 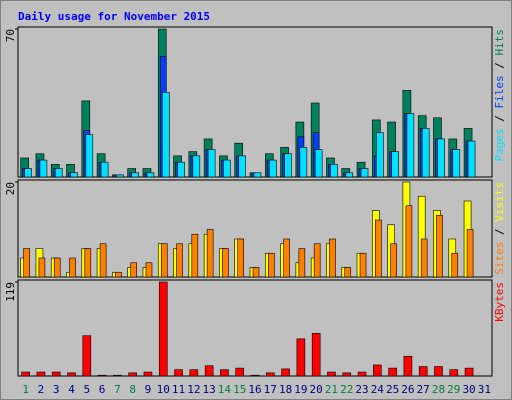 I want to click on legend-entry: Pages, so click(x=499, y=144).